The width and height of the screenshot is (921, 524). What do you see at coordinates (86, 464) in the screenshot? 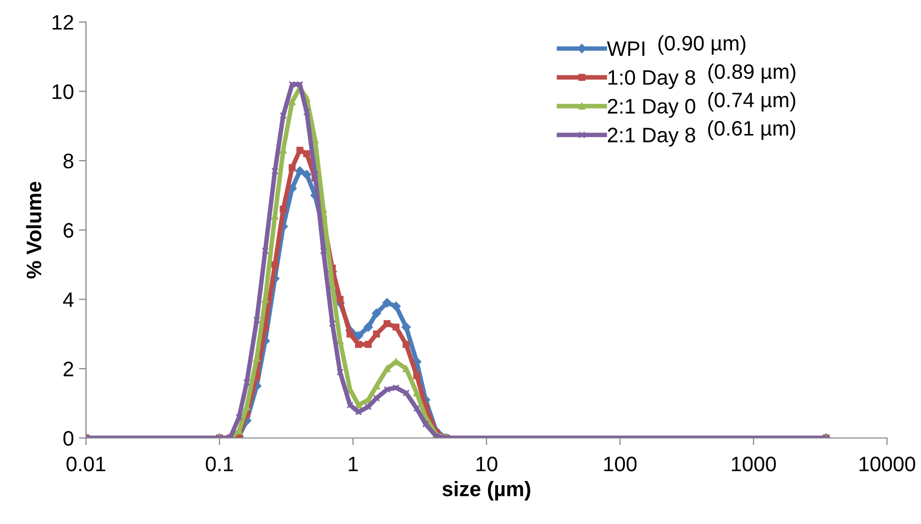
I see `x-tick-label: 0.01` at bounding box center [86, 464].